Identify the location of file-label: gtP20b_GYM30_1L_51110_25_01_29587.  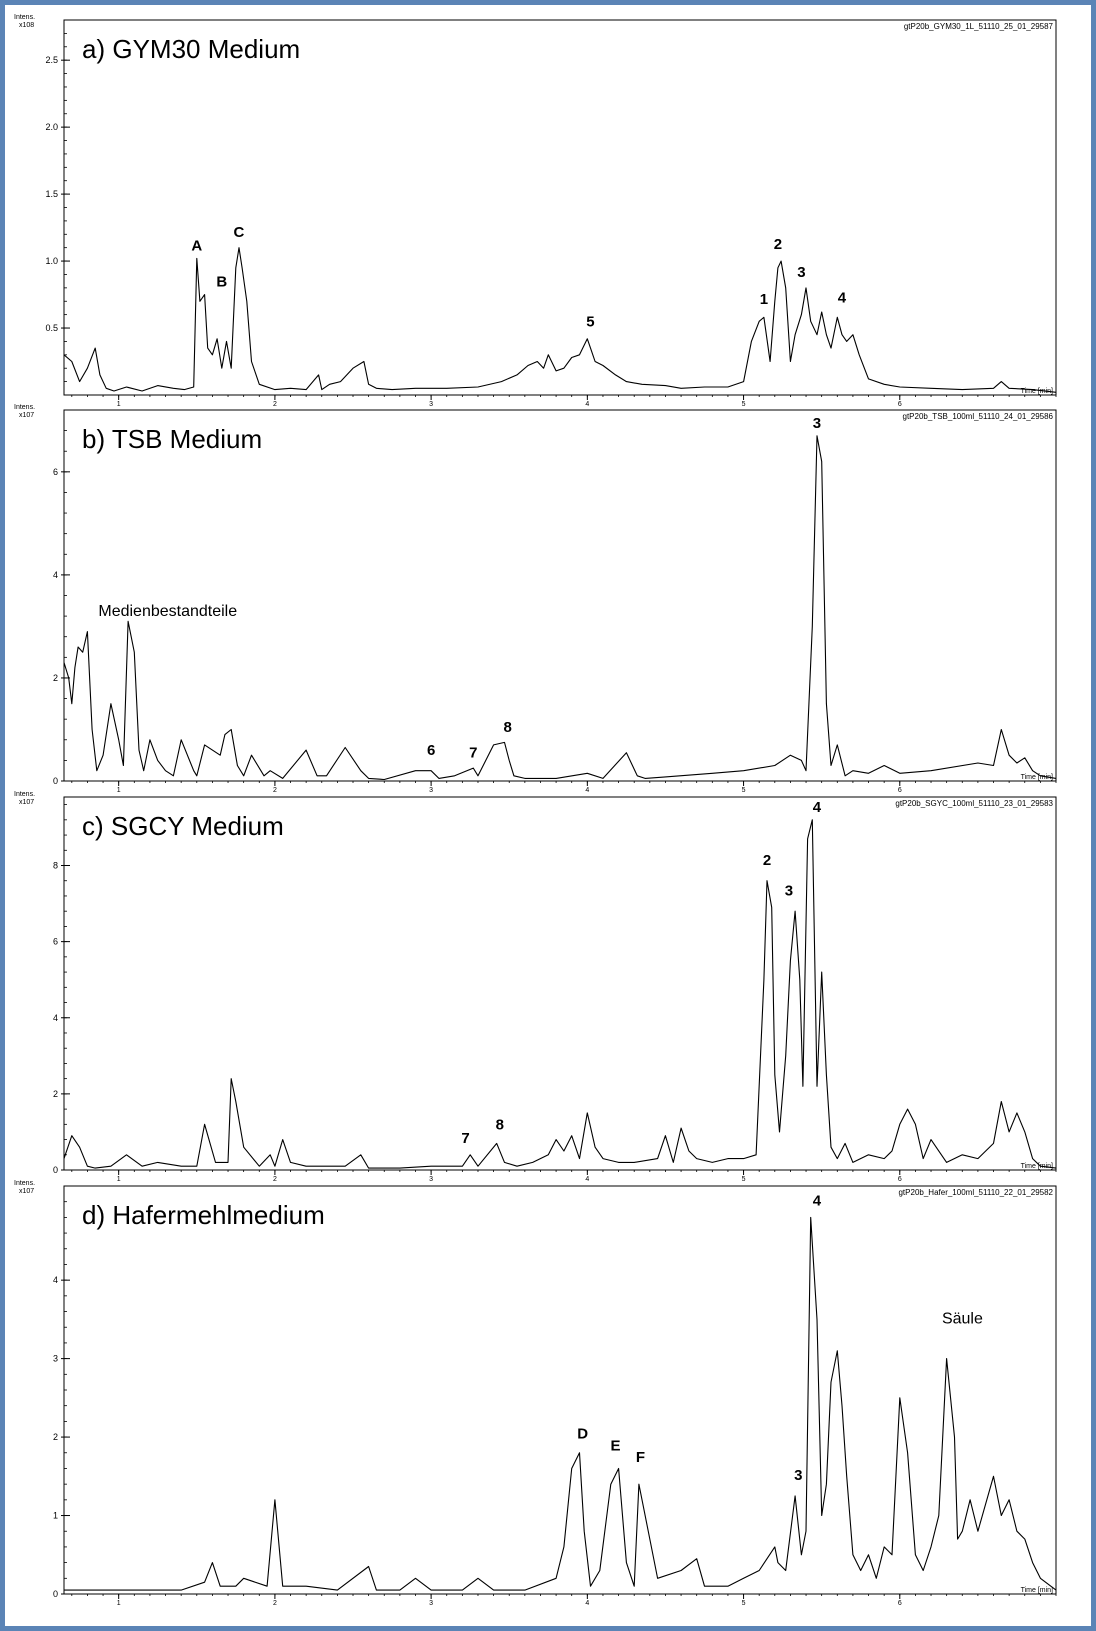
(979, 26).